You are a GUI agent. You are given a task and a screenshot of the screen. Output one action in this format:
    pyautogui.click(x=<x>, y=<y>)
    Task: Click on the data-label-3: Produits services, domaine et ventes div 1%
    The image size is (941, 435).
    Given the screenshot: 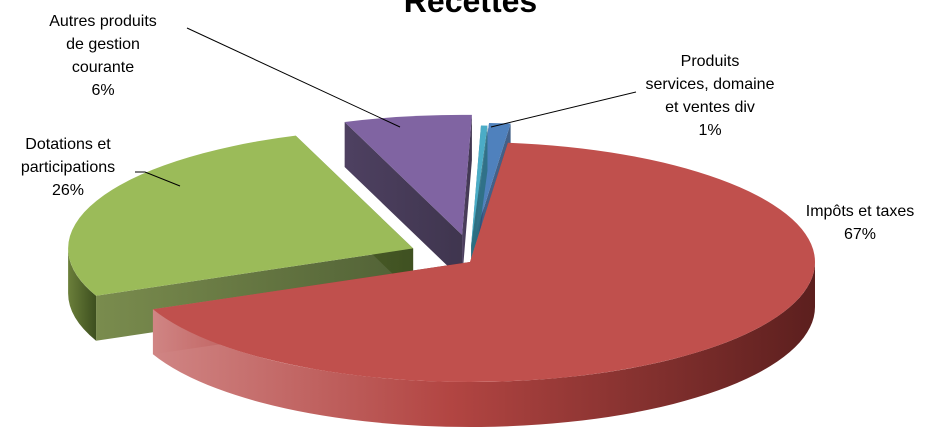 What is the action you would take?
    pyautogui.click(x=710, y=96)
    